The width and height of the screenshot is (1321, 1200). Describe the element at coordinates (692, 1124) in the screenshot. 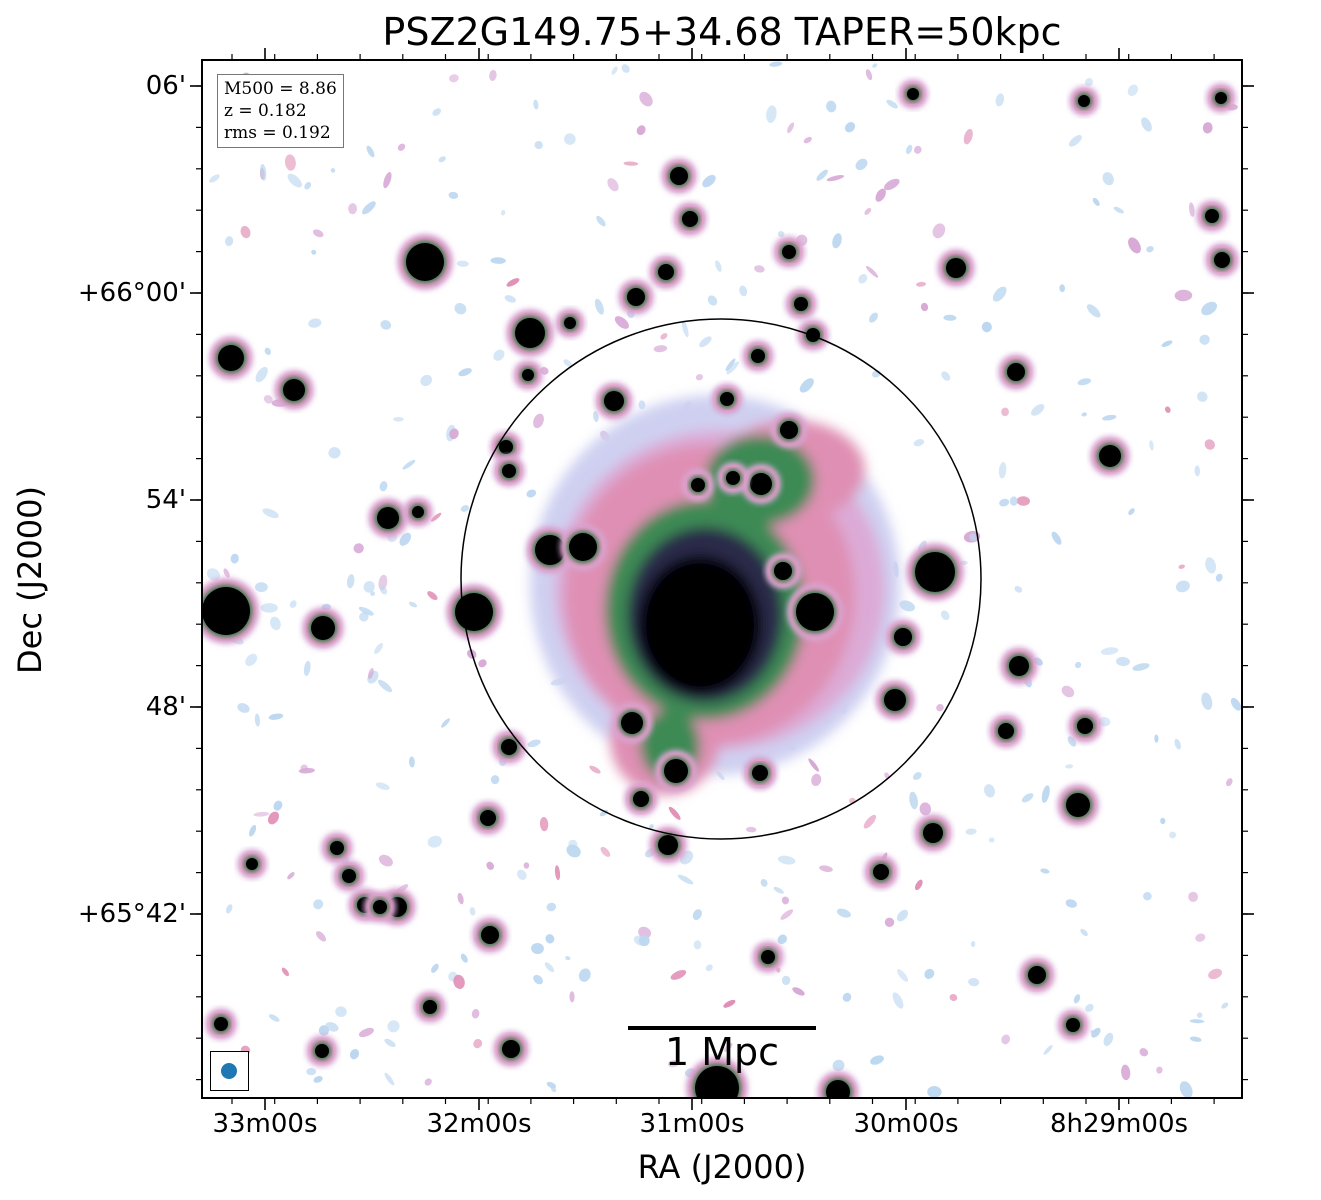

I see `x-tick-label: 31m00s` at that location.